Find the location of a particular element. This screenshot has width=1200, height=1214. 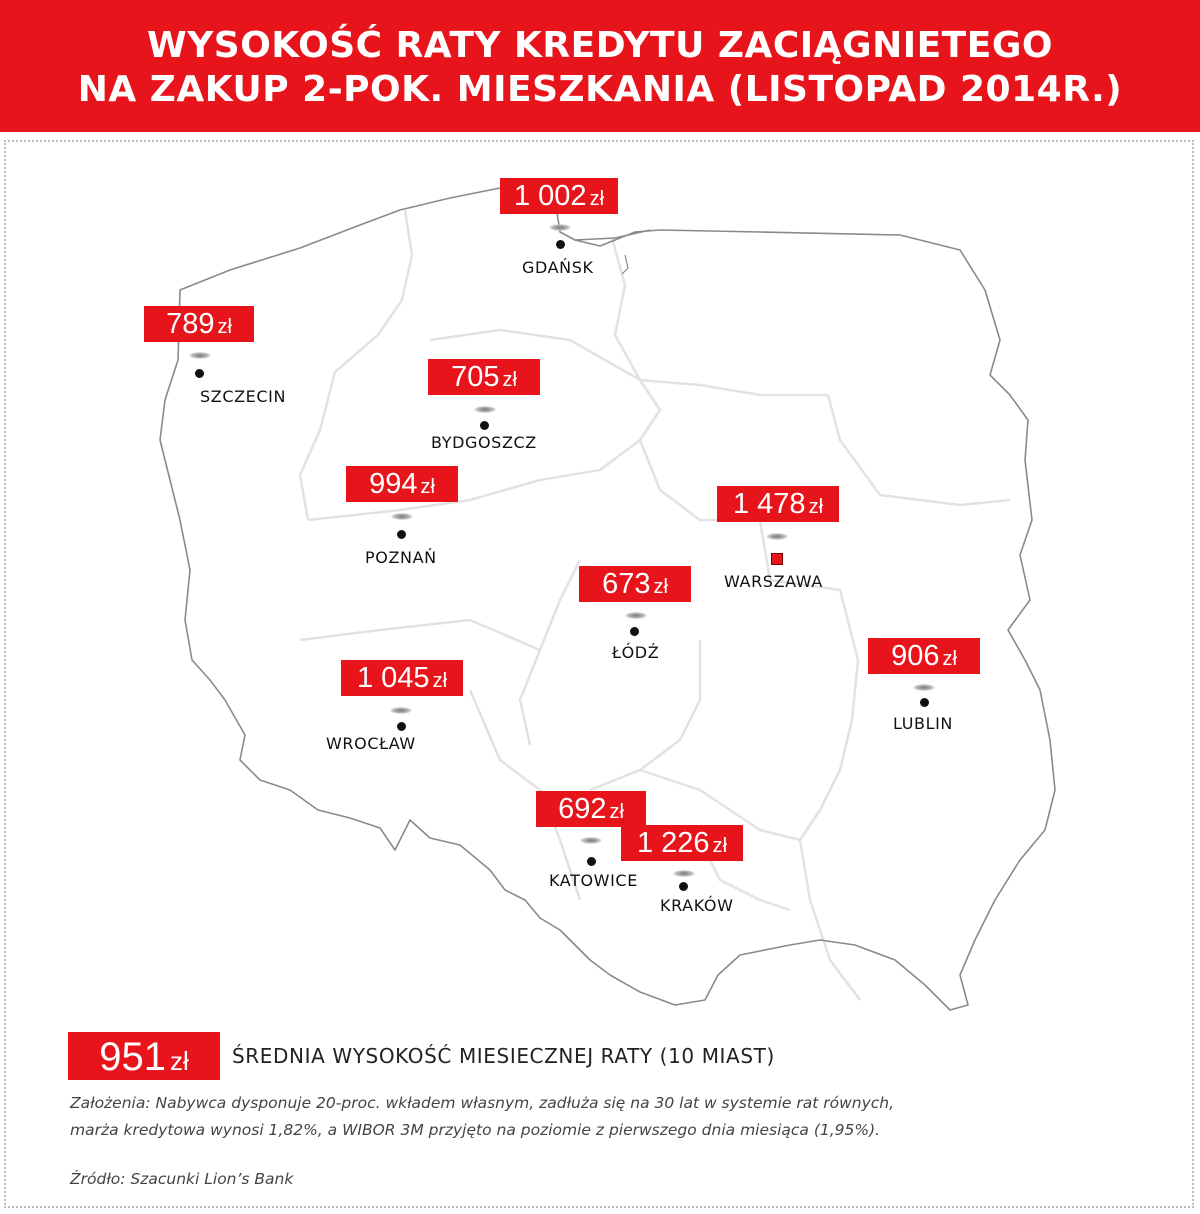

price-badge: 906 zł is located at coordinates (924, 656).